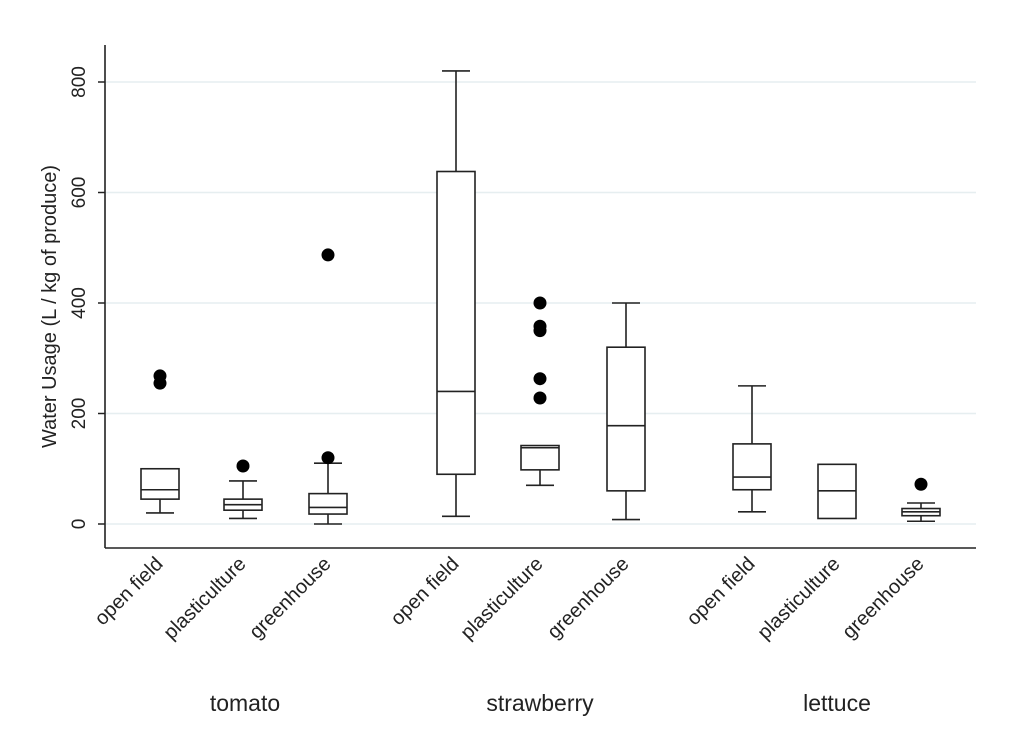 The width and height of the screenshot is (1024, 741). What do you see at coordinates (50, 306) in the screenshot?
I see `y-axis-title: Water Usage (L / kg of produce)` at bounding box center [50, 306].